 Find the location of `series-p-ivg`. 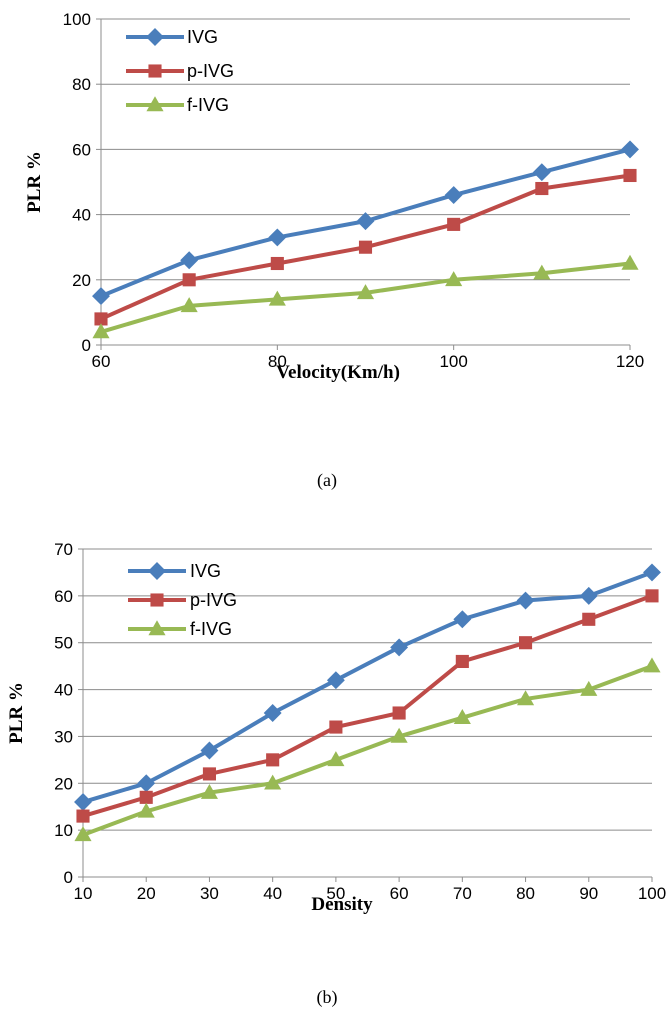

series-p-ivg is located at coordinates (365, 247).